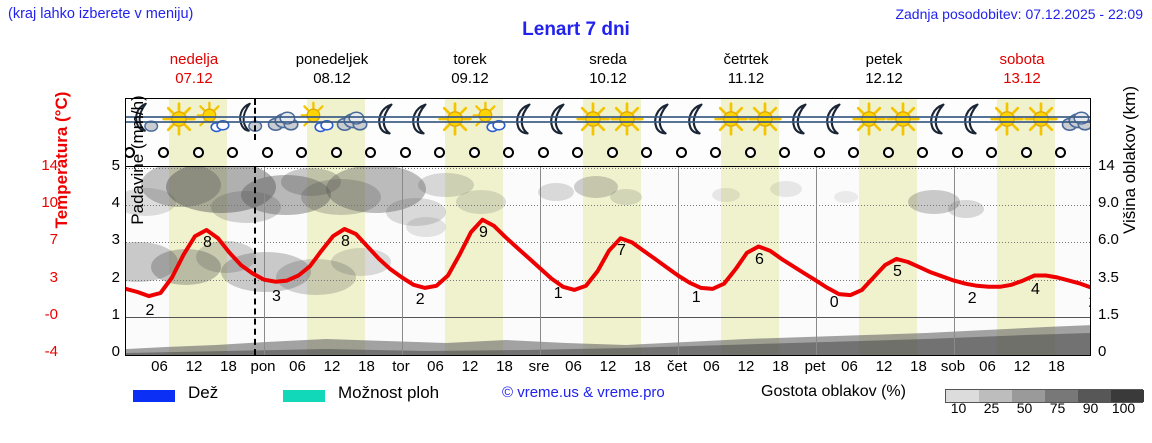 This screenshot has height=443, width=1152. Describe the element at coordinates (203, 392) in the screenshot. I see `rain-legend-label: Dež` at that location.